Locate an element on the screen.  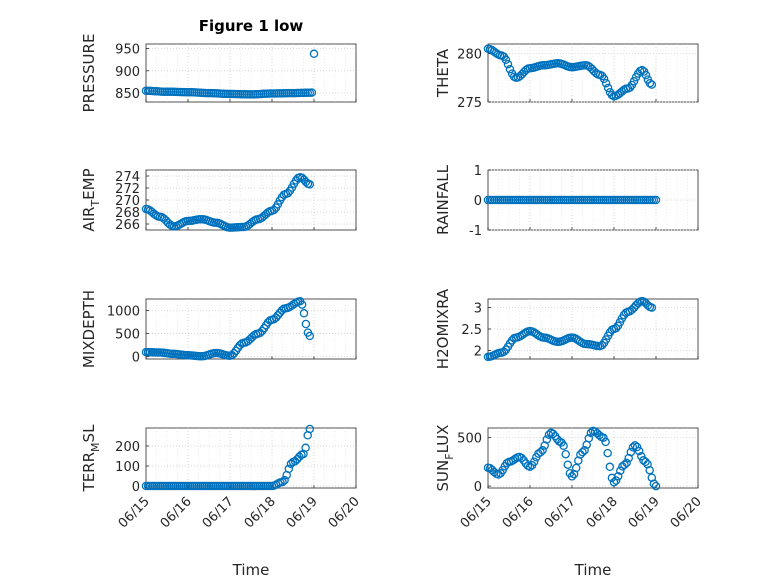
y-tick-label: 100 is located at coordinates (127, 467).